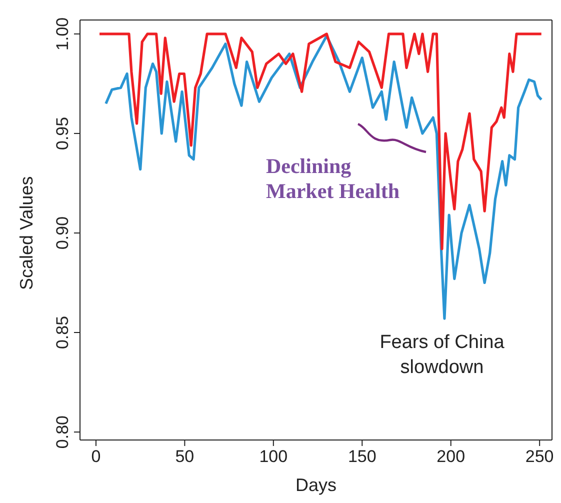 Image resolution: width=561 pixels, height=503 pixels. Describe the element at coordinates (316, 485) in the screenshot. I see `x-axis-title: Days` at that location.